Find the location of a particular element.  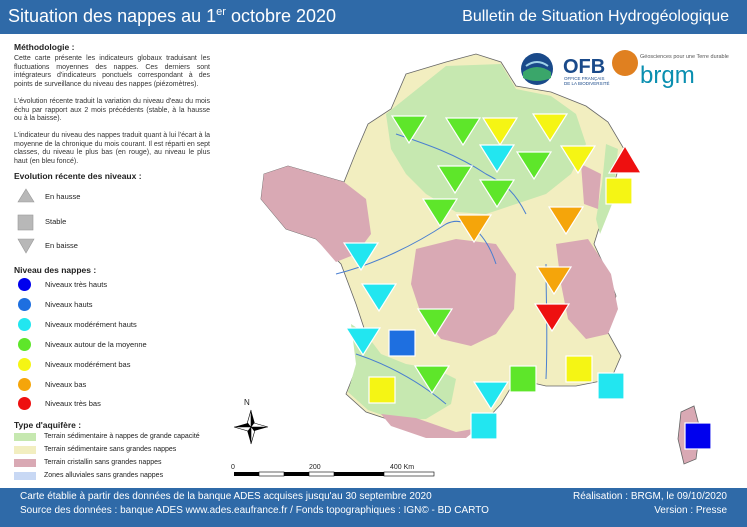

level-very-high-label: Niveaux très hauts is located at coordinates (76, 284).